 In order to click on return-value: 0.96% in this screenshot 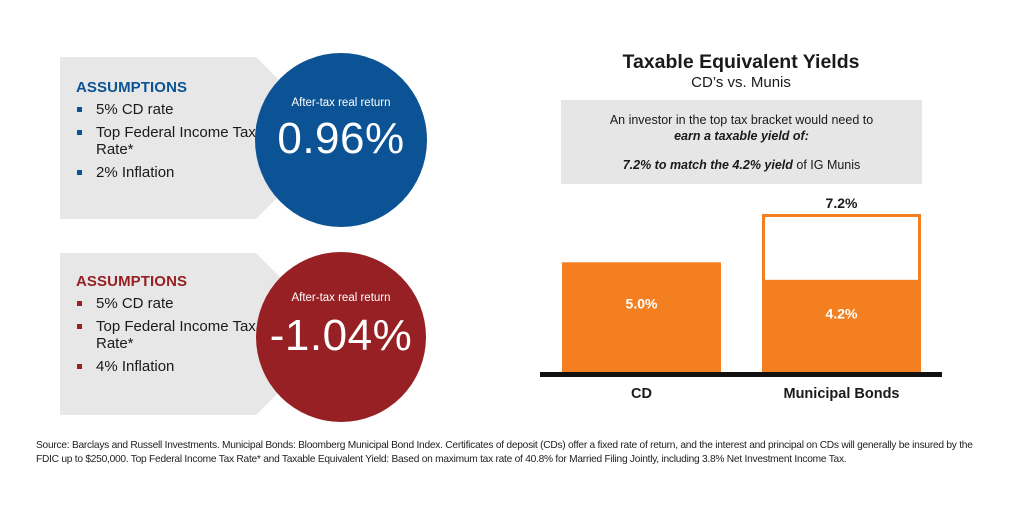, I will do `click(341, 138)`.